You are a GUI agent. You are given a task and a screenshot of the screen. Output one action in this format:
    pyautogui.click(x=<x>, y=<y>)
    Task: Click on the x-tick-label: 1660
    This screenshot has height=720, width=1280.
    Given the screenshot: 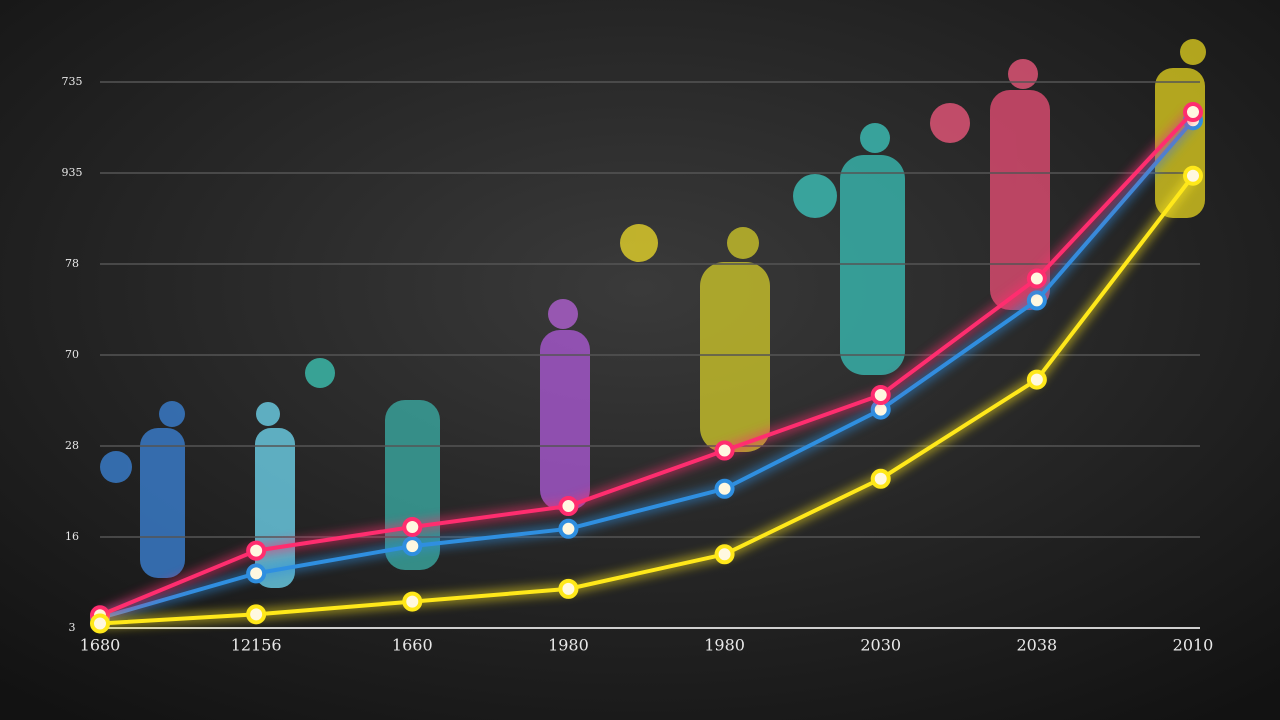 What is the action you would take?
    pyautogui.click(x=412, y=645)
    